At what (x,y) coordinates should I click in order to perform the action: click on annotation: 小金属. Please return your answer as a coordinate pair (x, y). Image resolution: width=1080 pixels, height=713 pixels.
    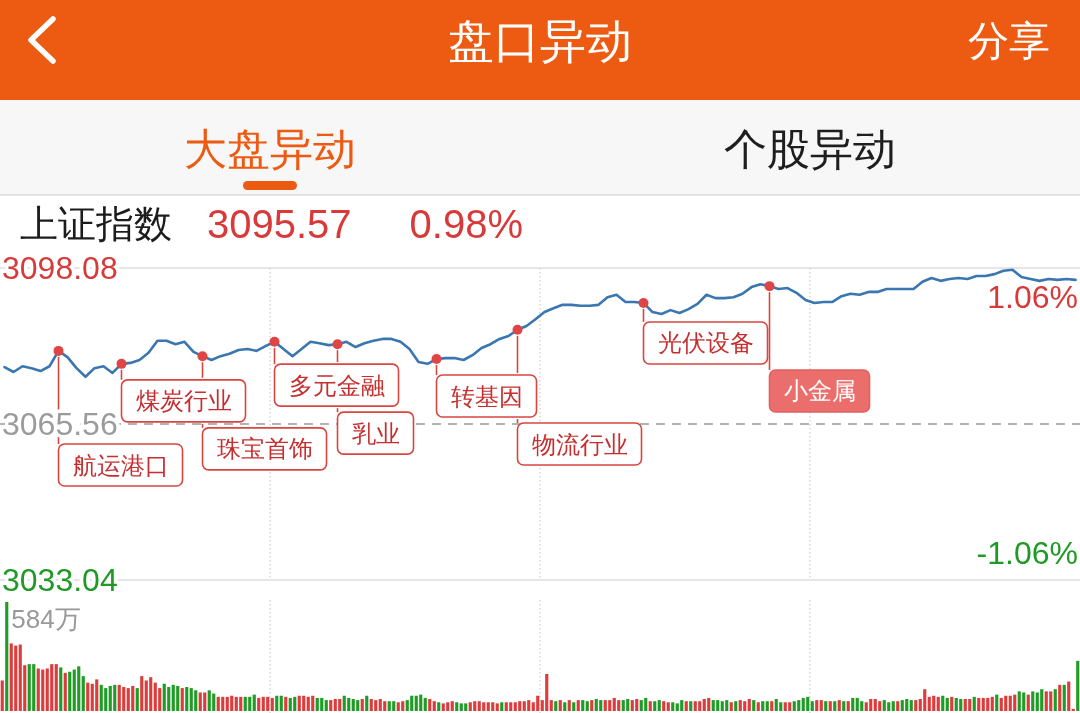
    Looking at the image, I should click on (819, 391).